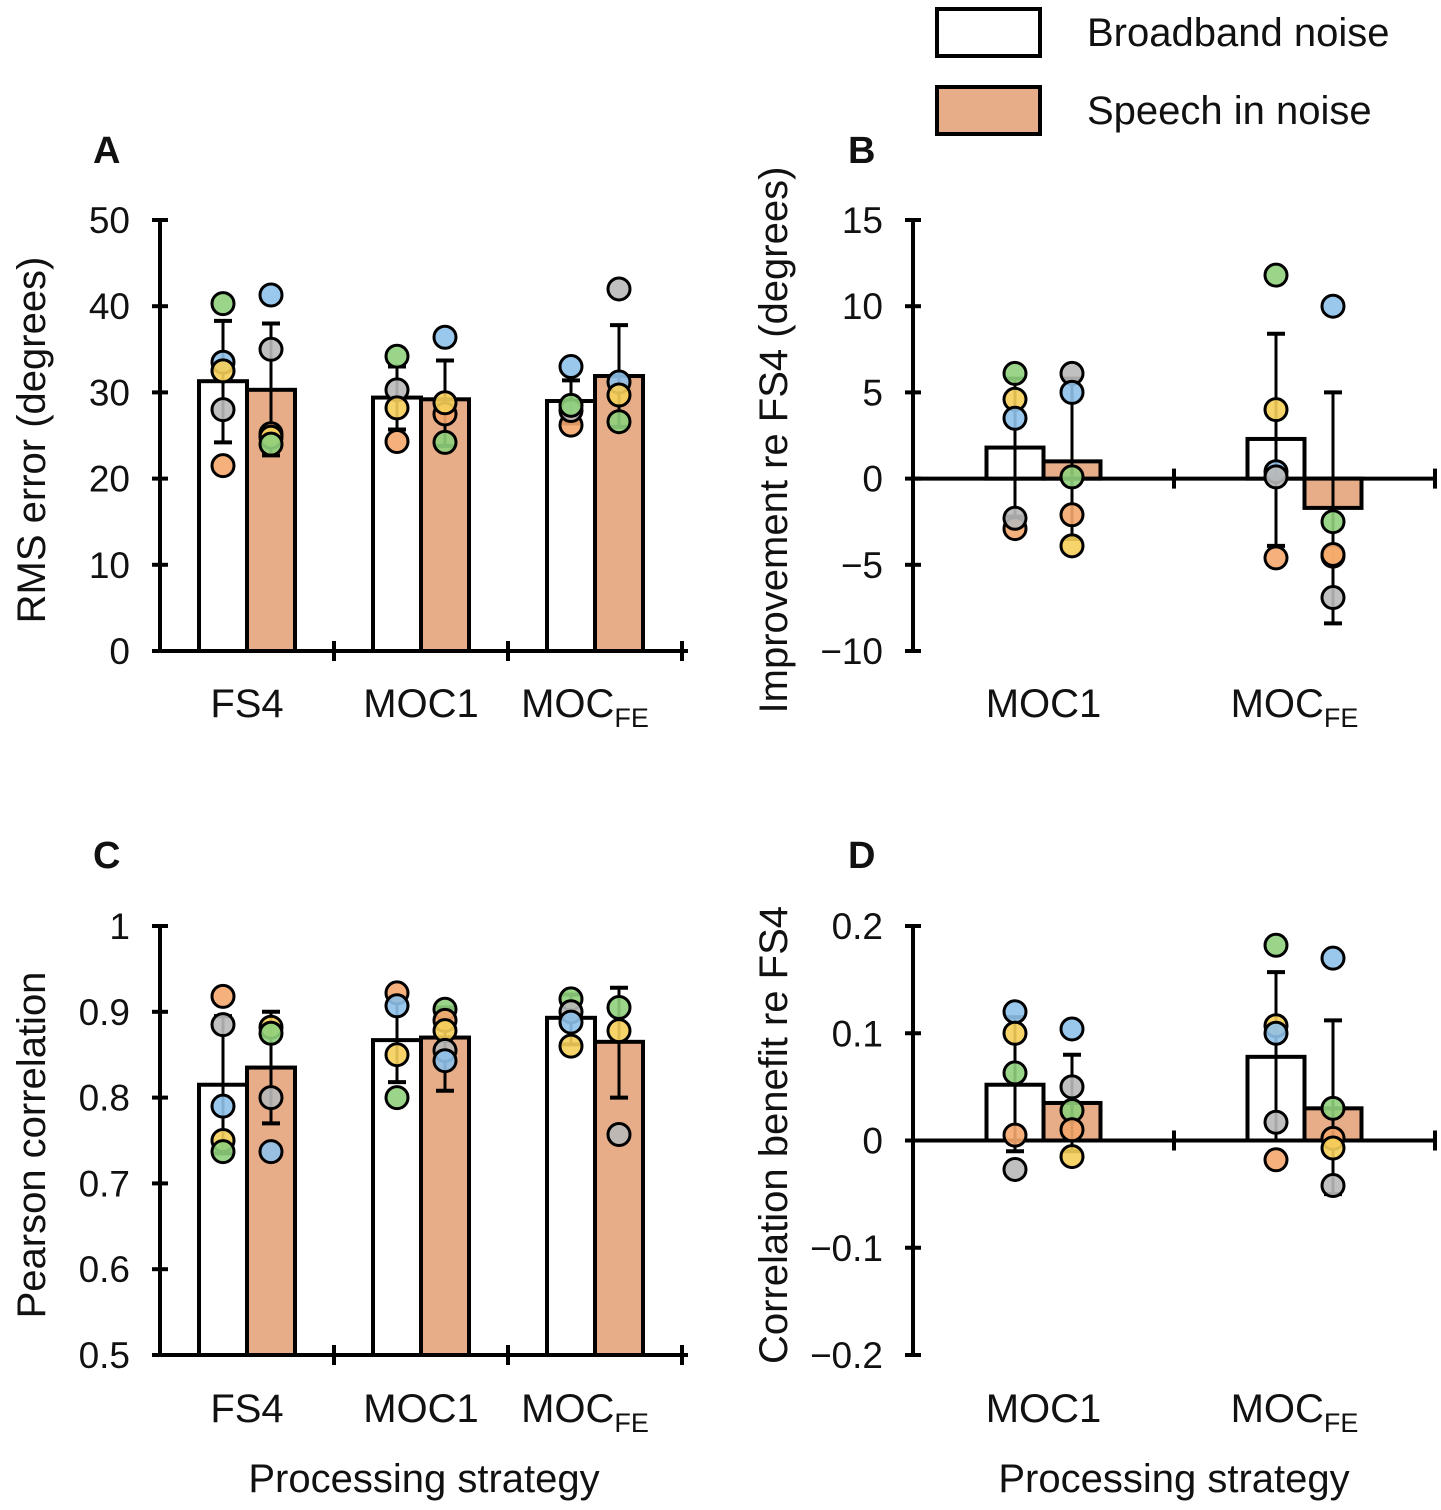 The height and width of the screenshot is (1510, 1441). What do you see at coordinates (104, 1355) in the screenshot?
I see `y-tick-label: 0.5` at bounding box center [104, 1355].